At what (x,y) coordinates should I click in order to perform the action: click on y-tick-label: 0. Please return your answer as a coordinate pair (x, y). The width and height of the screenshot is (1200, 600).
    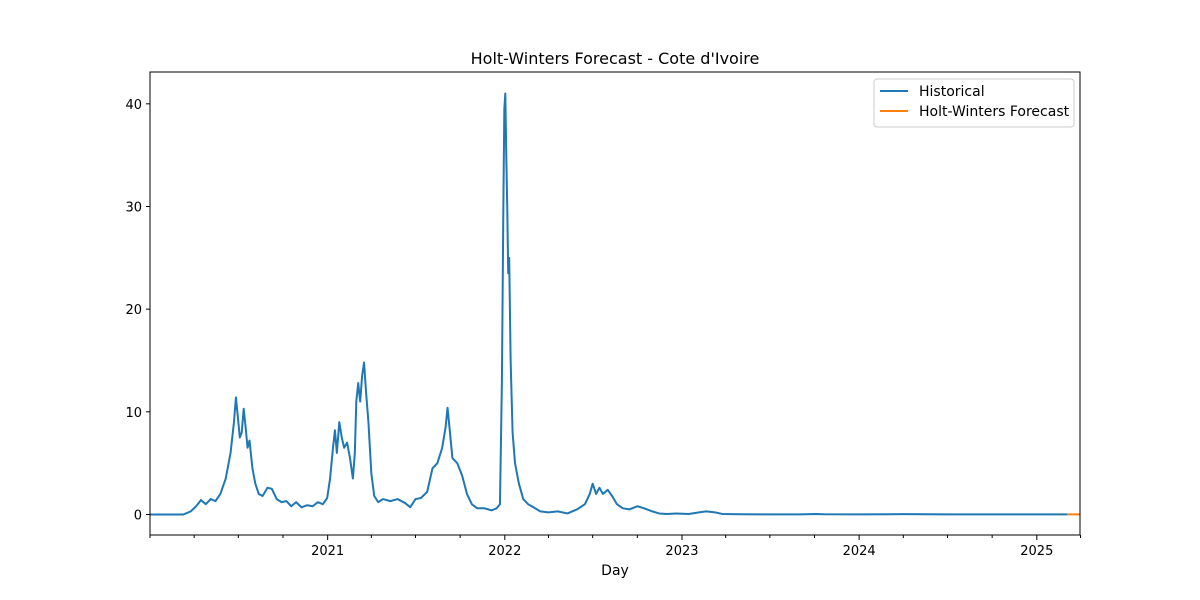
    Looking at the image, I should click on (138, 515).